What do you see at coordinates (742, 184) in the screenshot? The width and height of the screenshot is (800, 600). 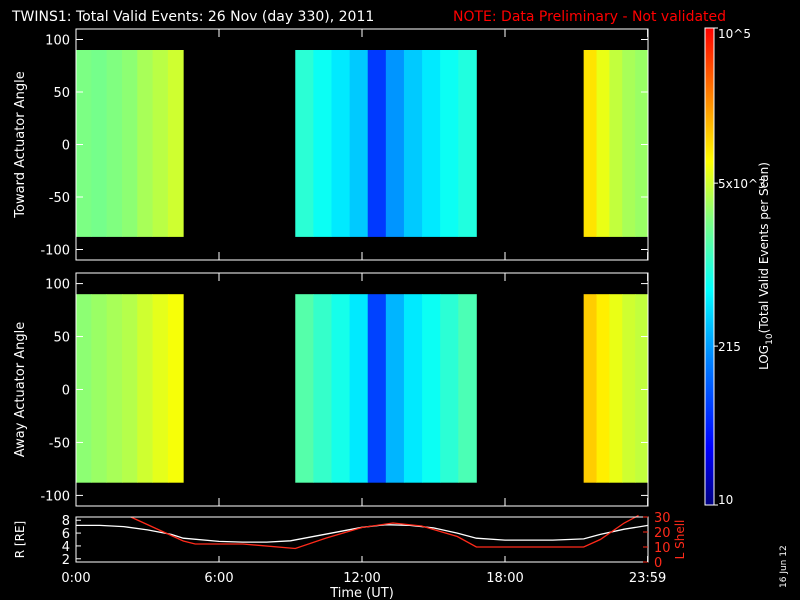 I see `colorbar-tick-label: 5x10^3` at bounding box center [742, 184].